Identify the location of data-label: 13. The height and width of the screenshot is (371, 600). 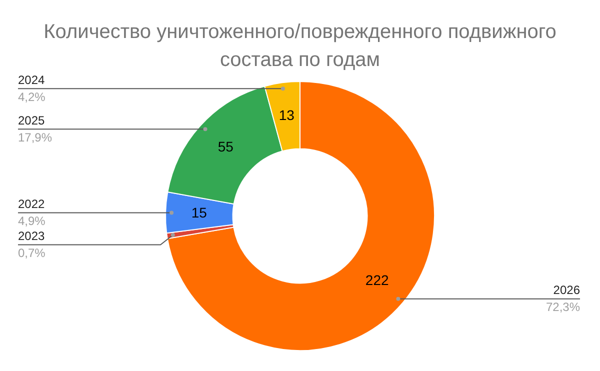
(286, 114).